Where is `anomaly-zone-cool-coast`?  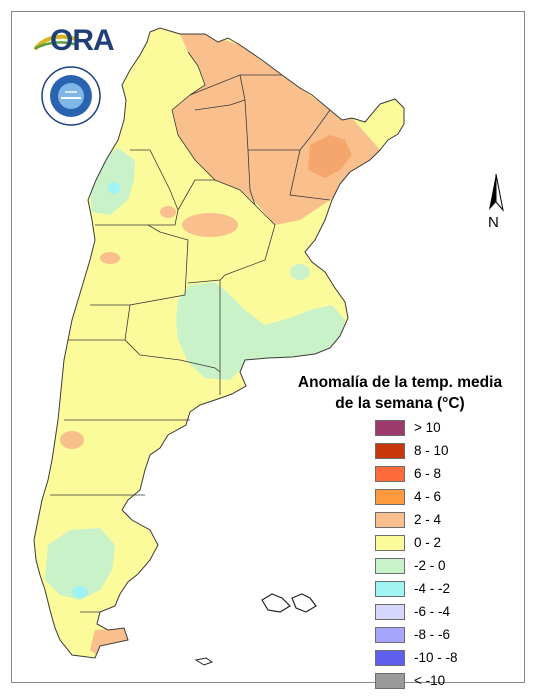 anomaly-zone-cool-coast is located at coordinates (300, 272).